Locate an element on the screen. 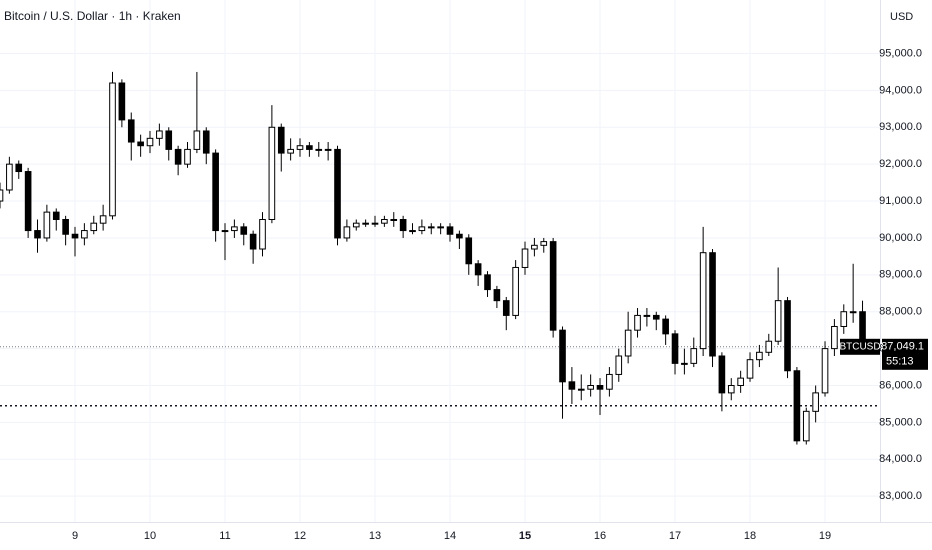 The image size is (932, 550). x-tick-label: 16 is located at coordinates (600, 536).